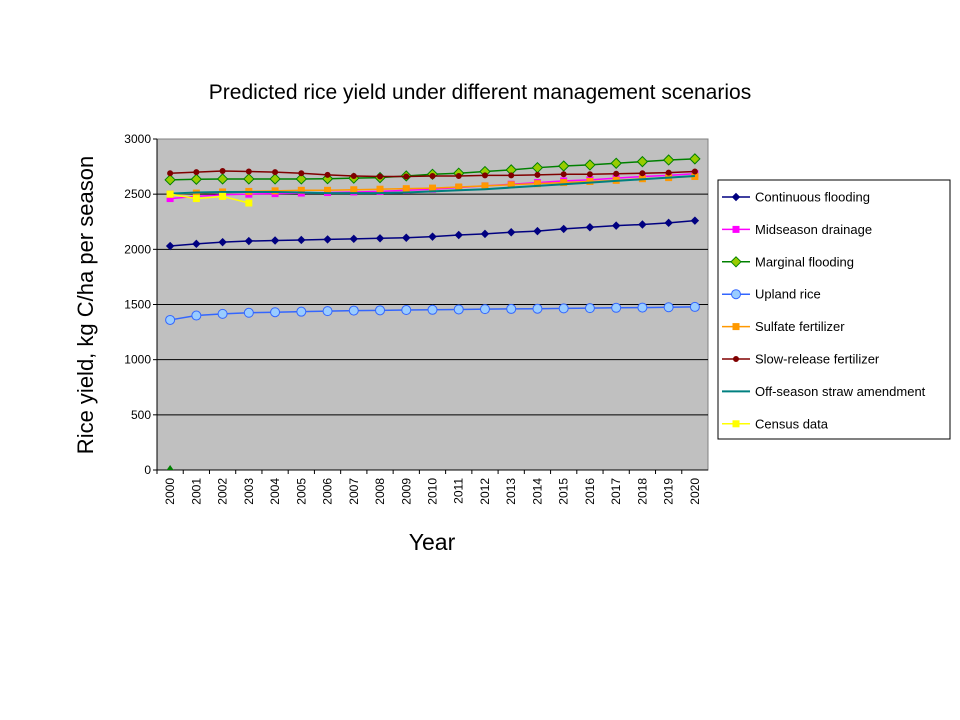  I want to click on legend-label: Continuous flooding, so click(812, 197).